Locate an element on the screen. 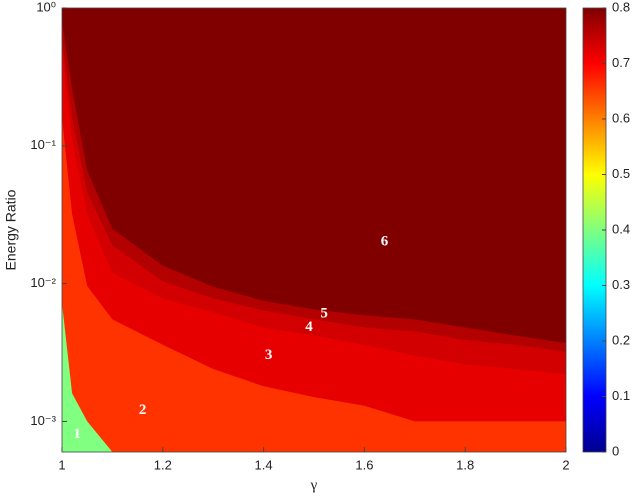 This screenshot has height=500, width=640. region-label: 4 is located at coordinates (309, 327).